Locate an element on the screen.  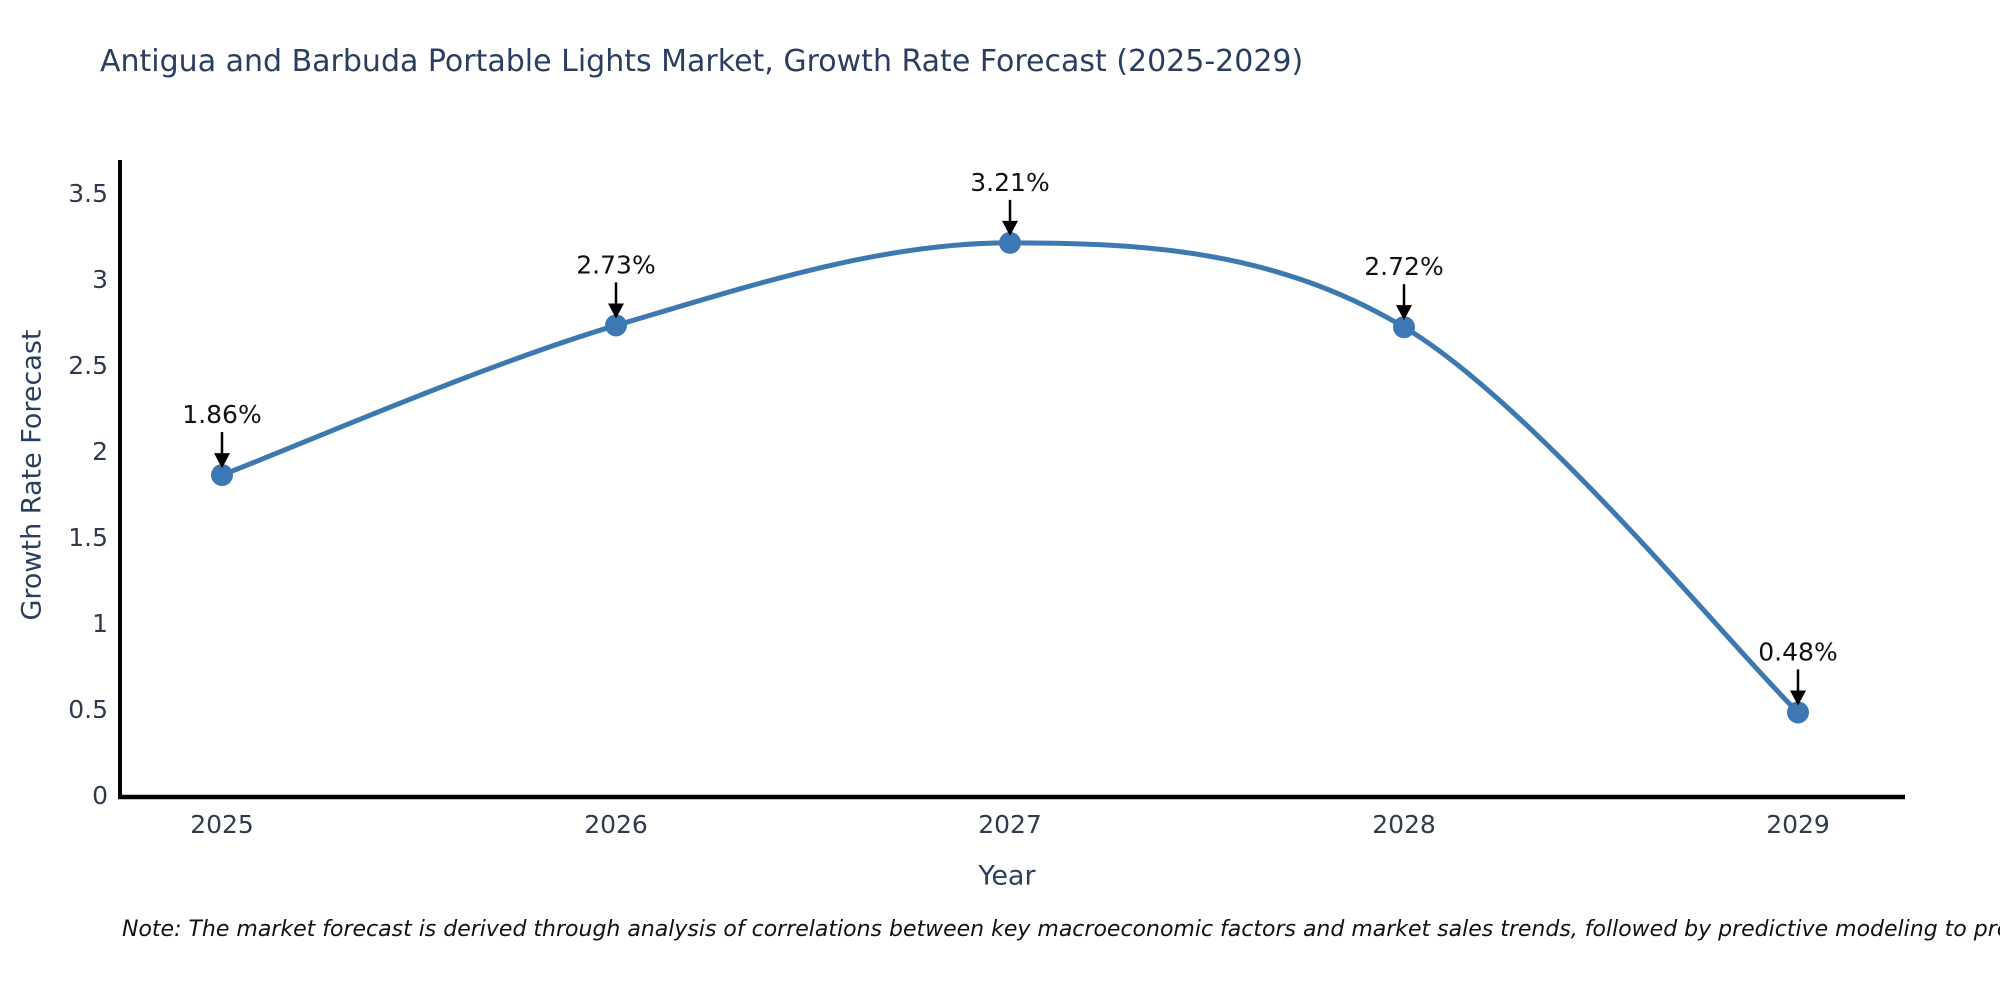
x-tick-label: 2025 is located at coordinates (222, 824).